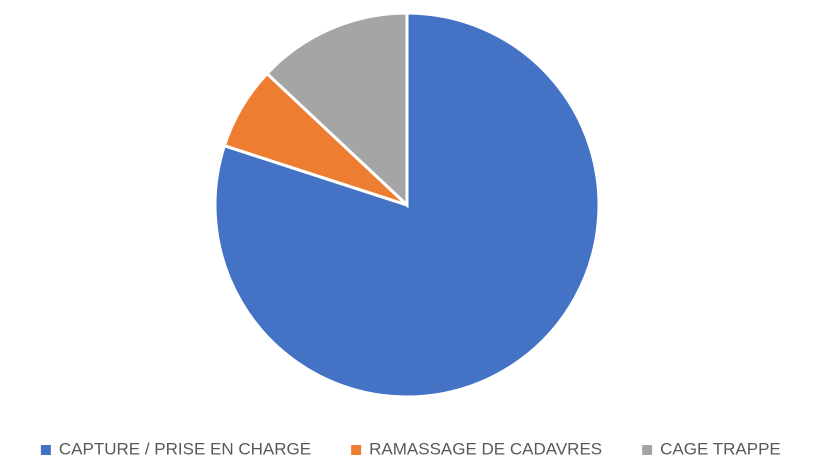  I want to click on legend-label: RAMASSAGE DE CADAVRES, so click(485, 448).